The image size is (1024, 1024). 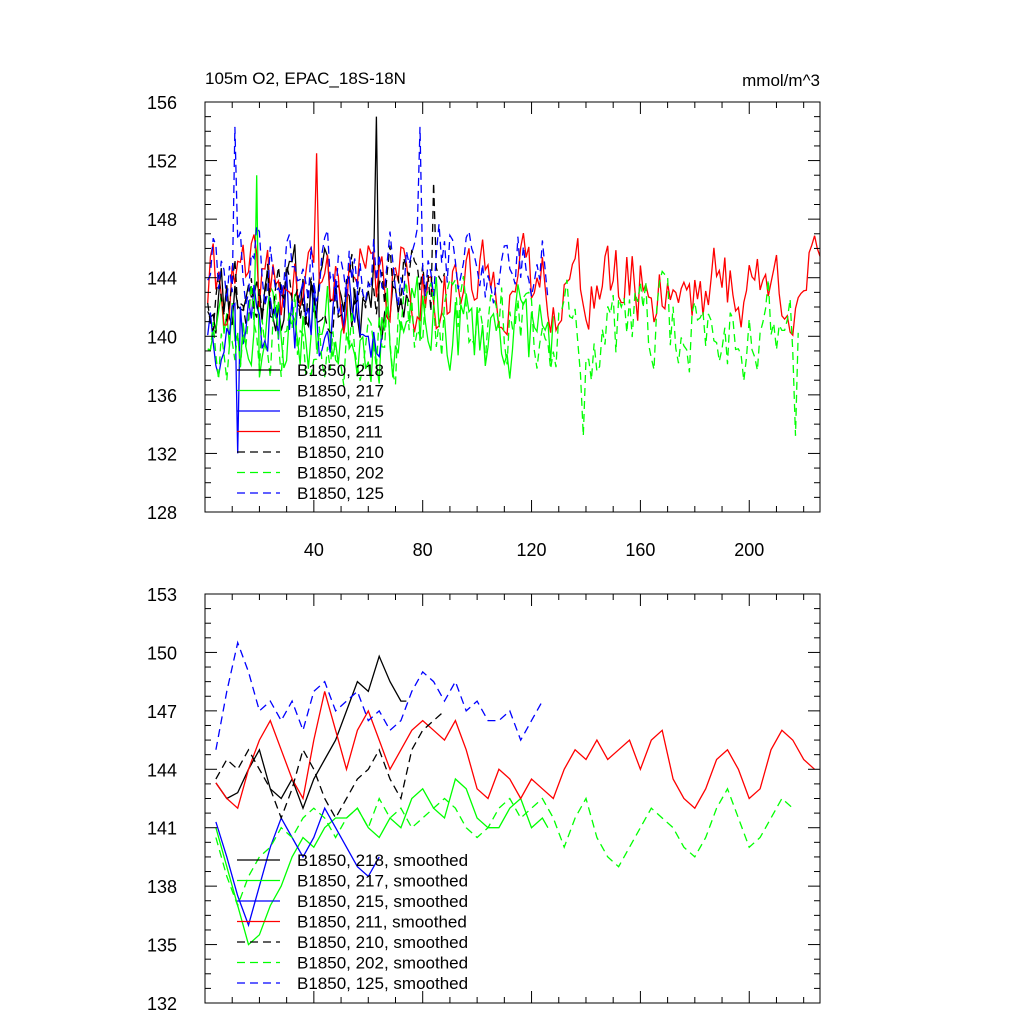 What do you see at coordinates (340, 411) in the screenshot?
I see `legend-label: B1850, 215` at bounding box center [340, 411].